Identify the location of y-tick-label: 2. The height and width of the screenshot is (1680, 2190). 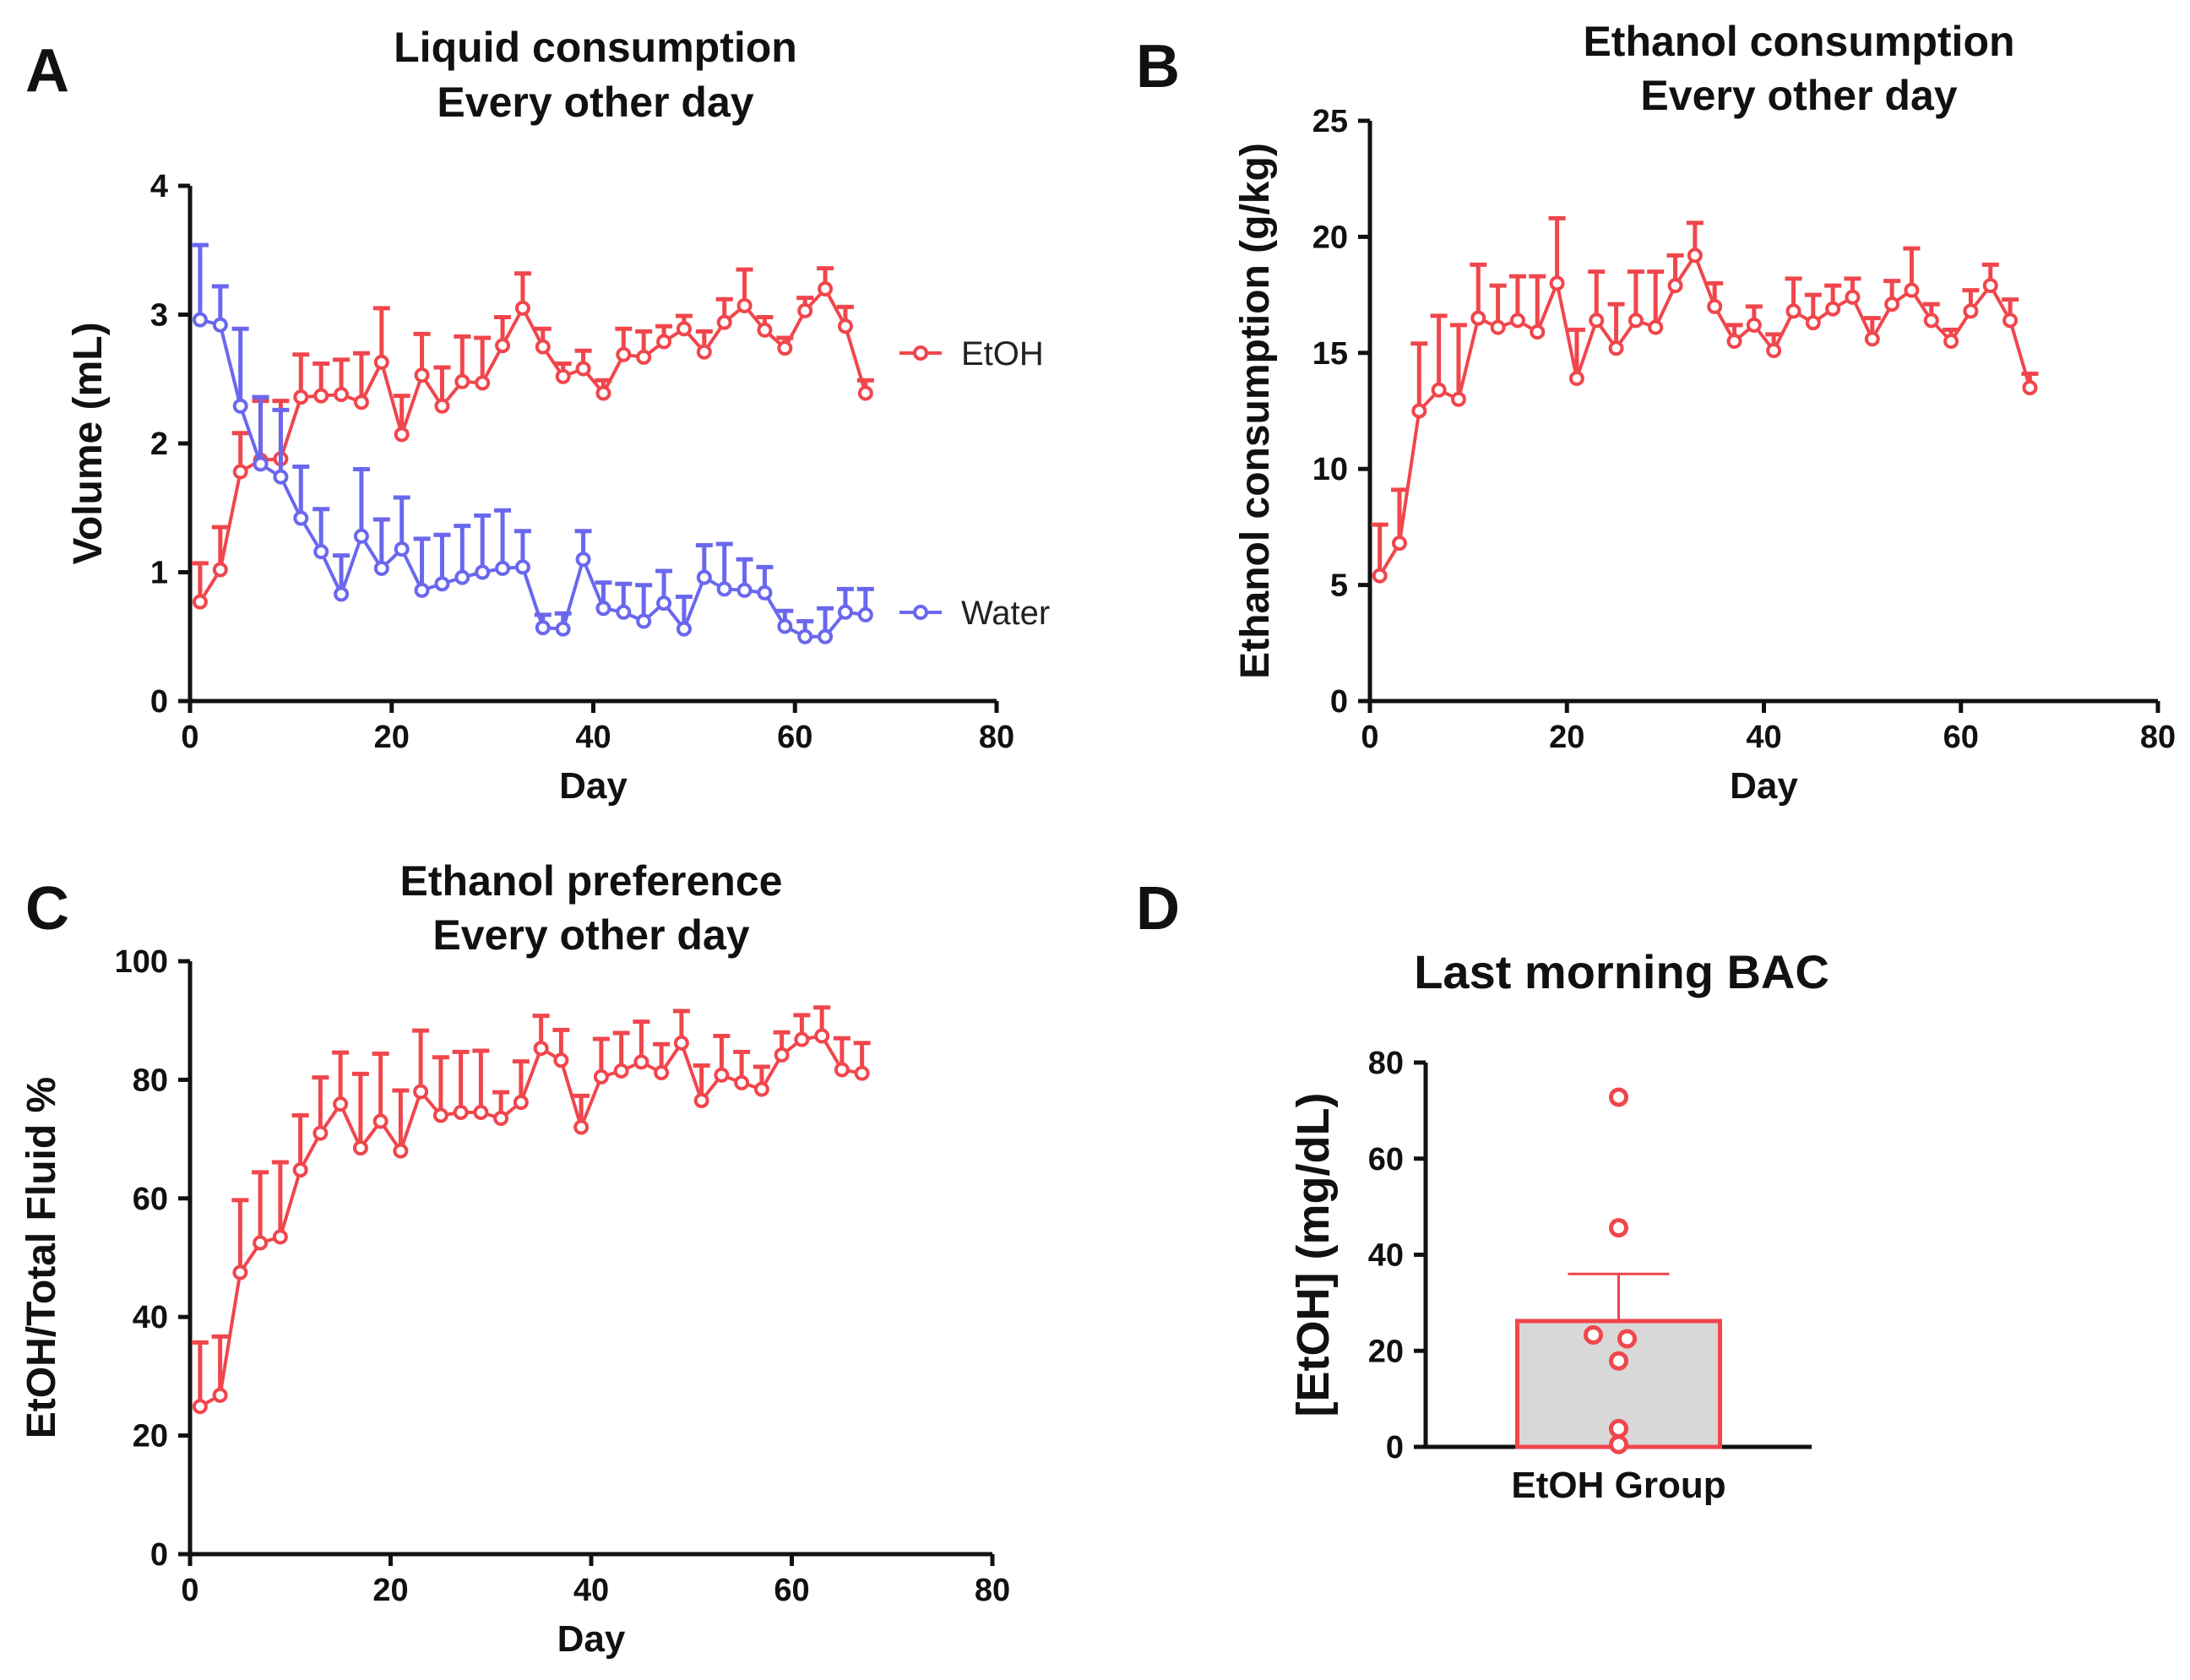
(159, 444).